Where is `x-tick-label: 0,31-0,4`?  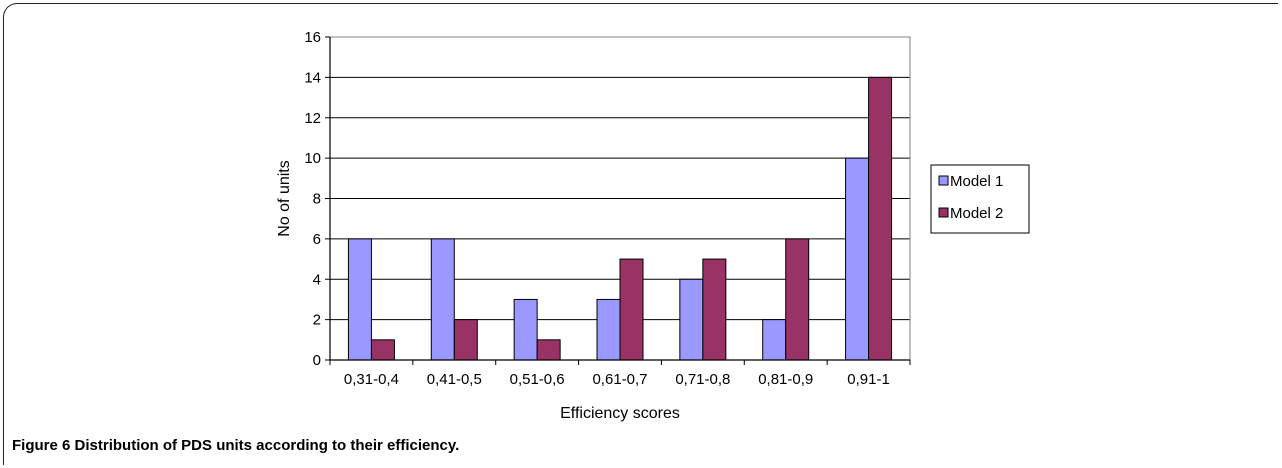
x-tick-label: 0,31-0,4 is located at coordinates (371, 379).